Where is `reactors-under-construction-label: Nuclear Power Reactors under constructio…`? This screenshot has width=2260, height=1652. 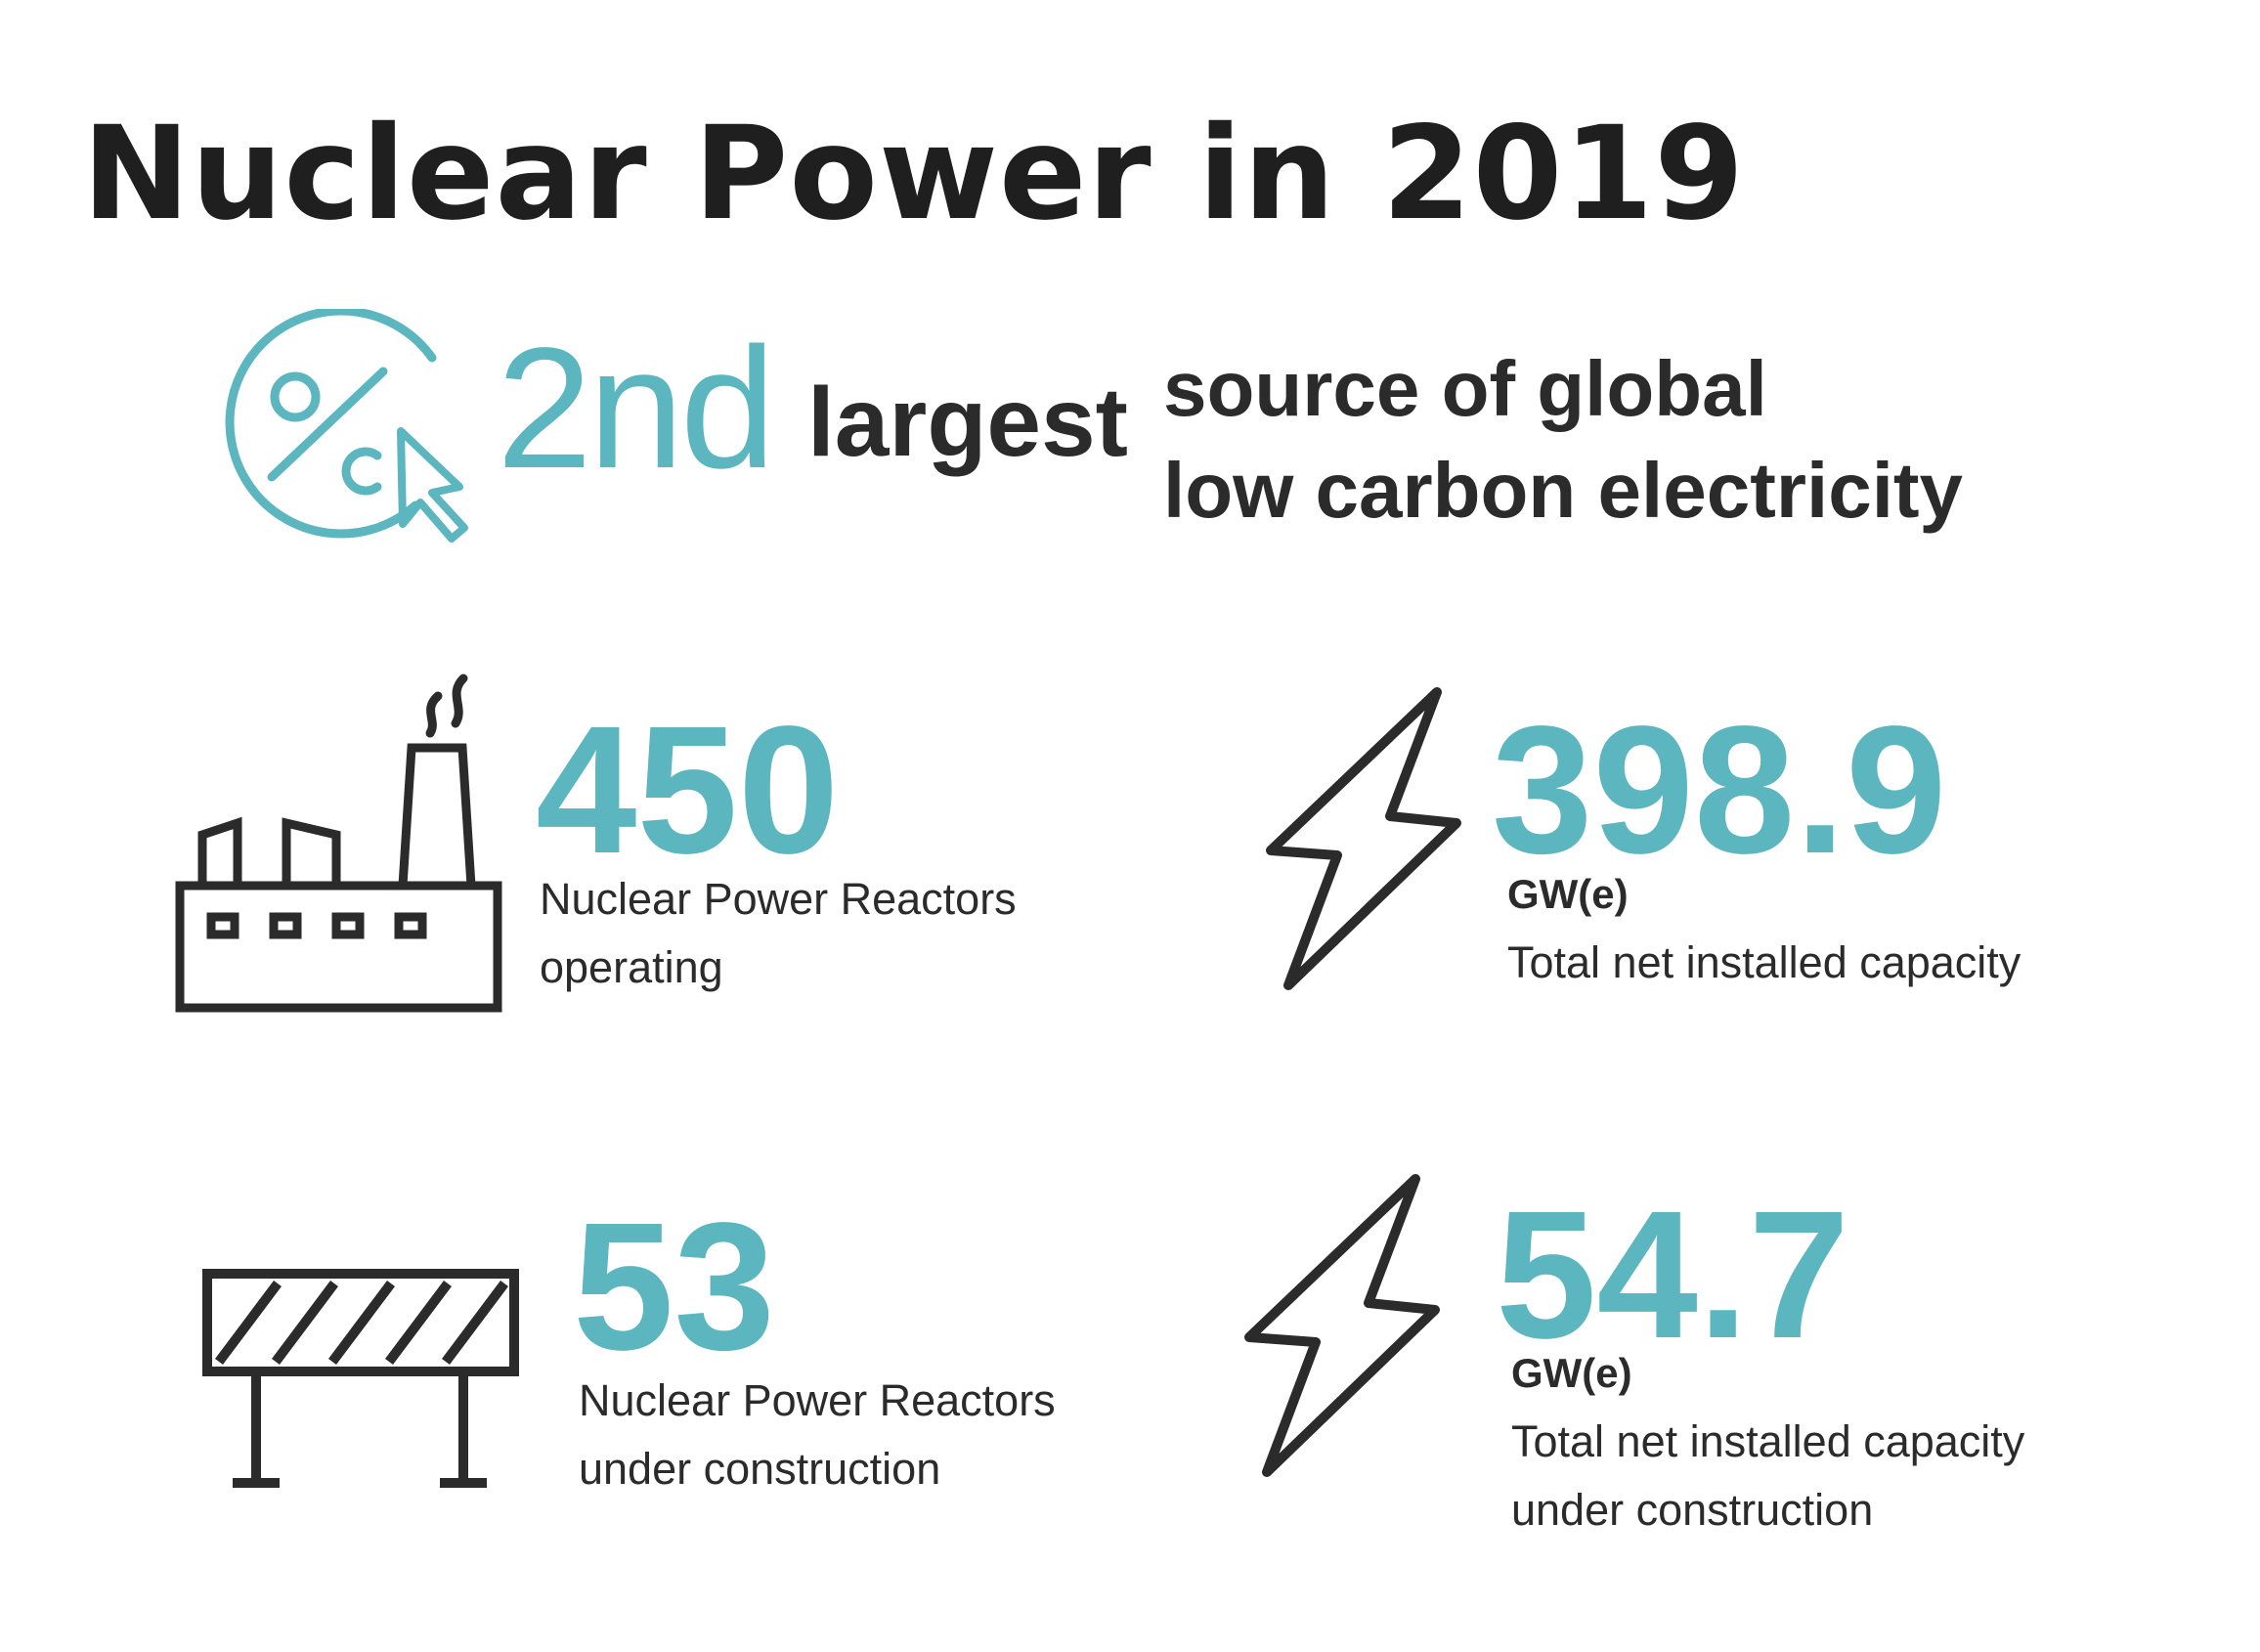
reactors-under-construction-label: Nuclear Power Reactors under constructio… is located at coordinates (817, 1435).